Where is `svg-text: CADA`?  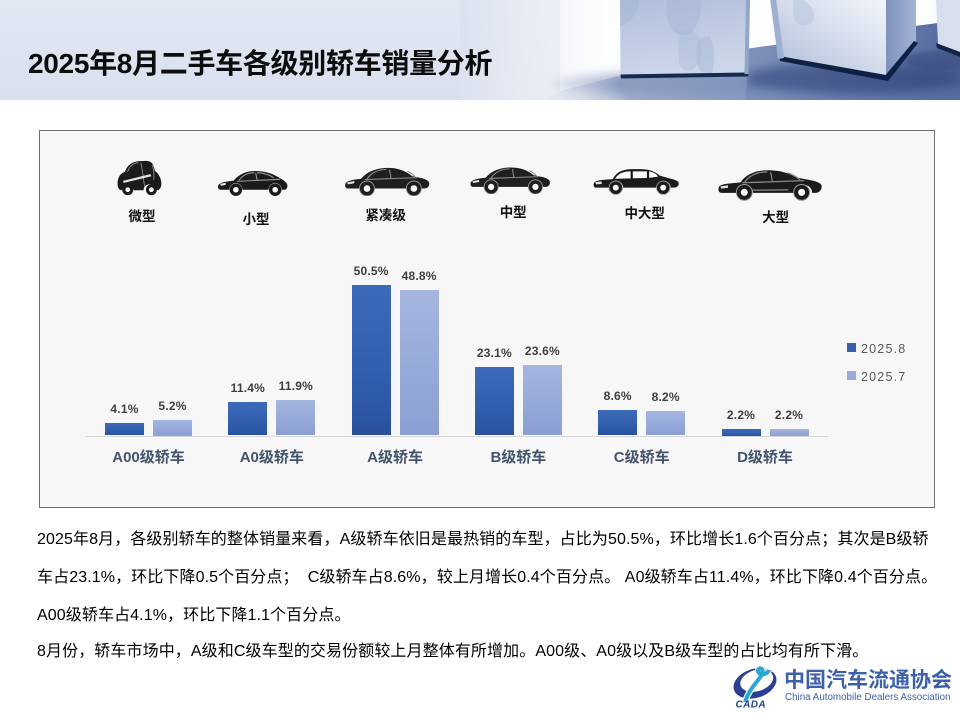 svg-text: CADA is located at coordinates (751, 705).